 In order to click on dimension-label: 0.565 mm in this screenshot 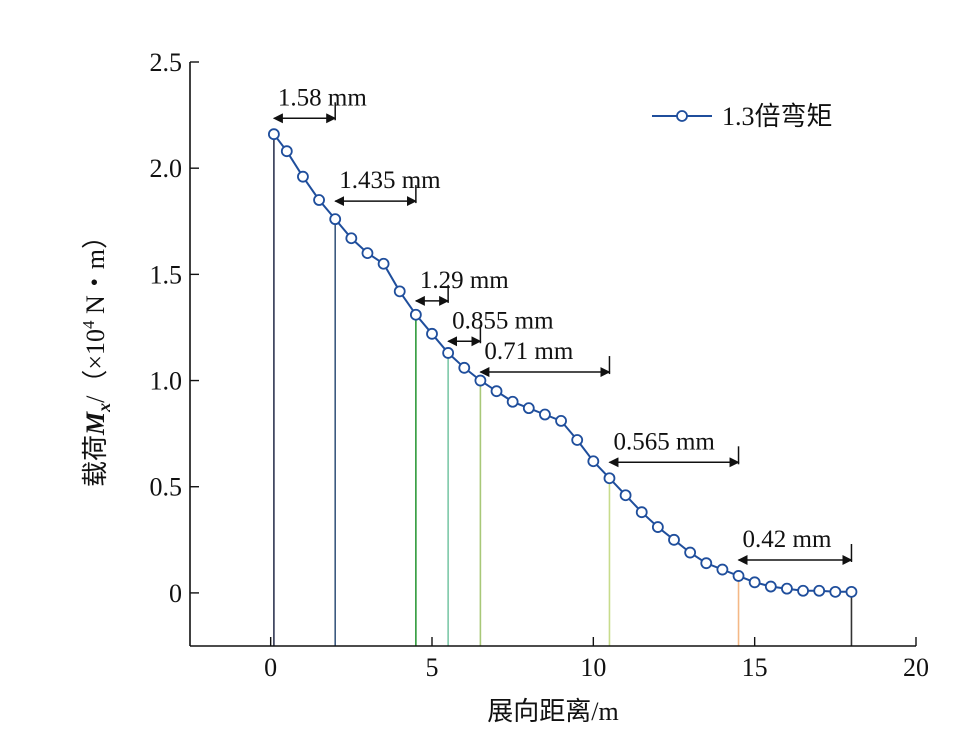, I will do `click(664, 441)`.